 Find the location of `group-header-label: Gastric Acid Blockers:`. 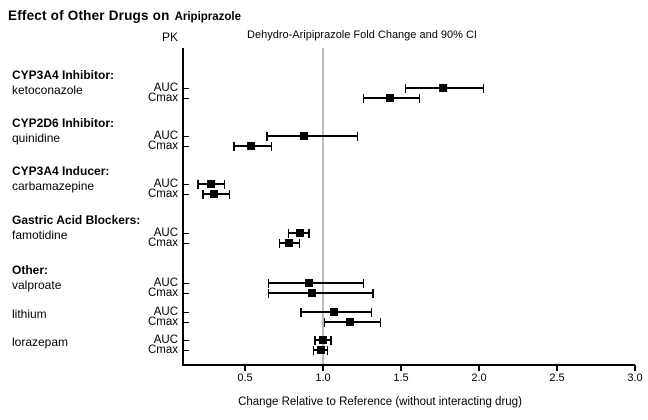

group-header-label: Gastric Acid Blockers: is located at coordinates (76, 220).